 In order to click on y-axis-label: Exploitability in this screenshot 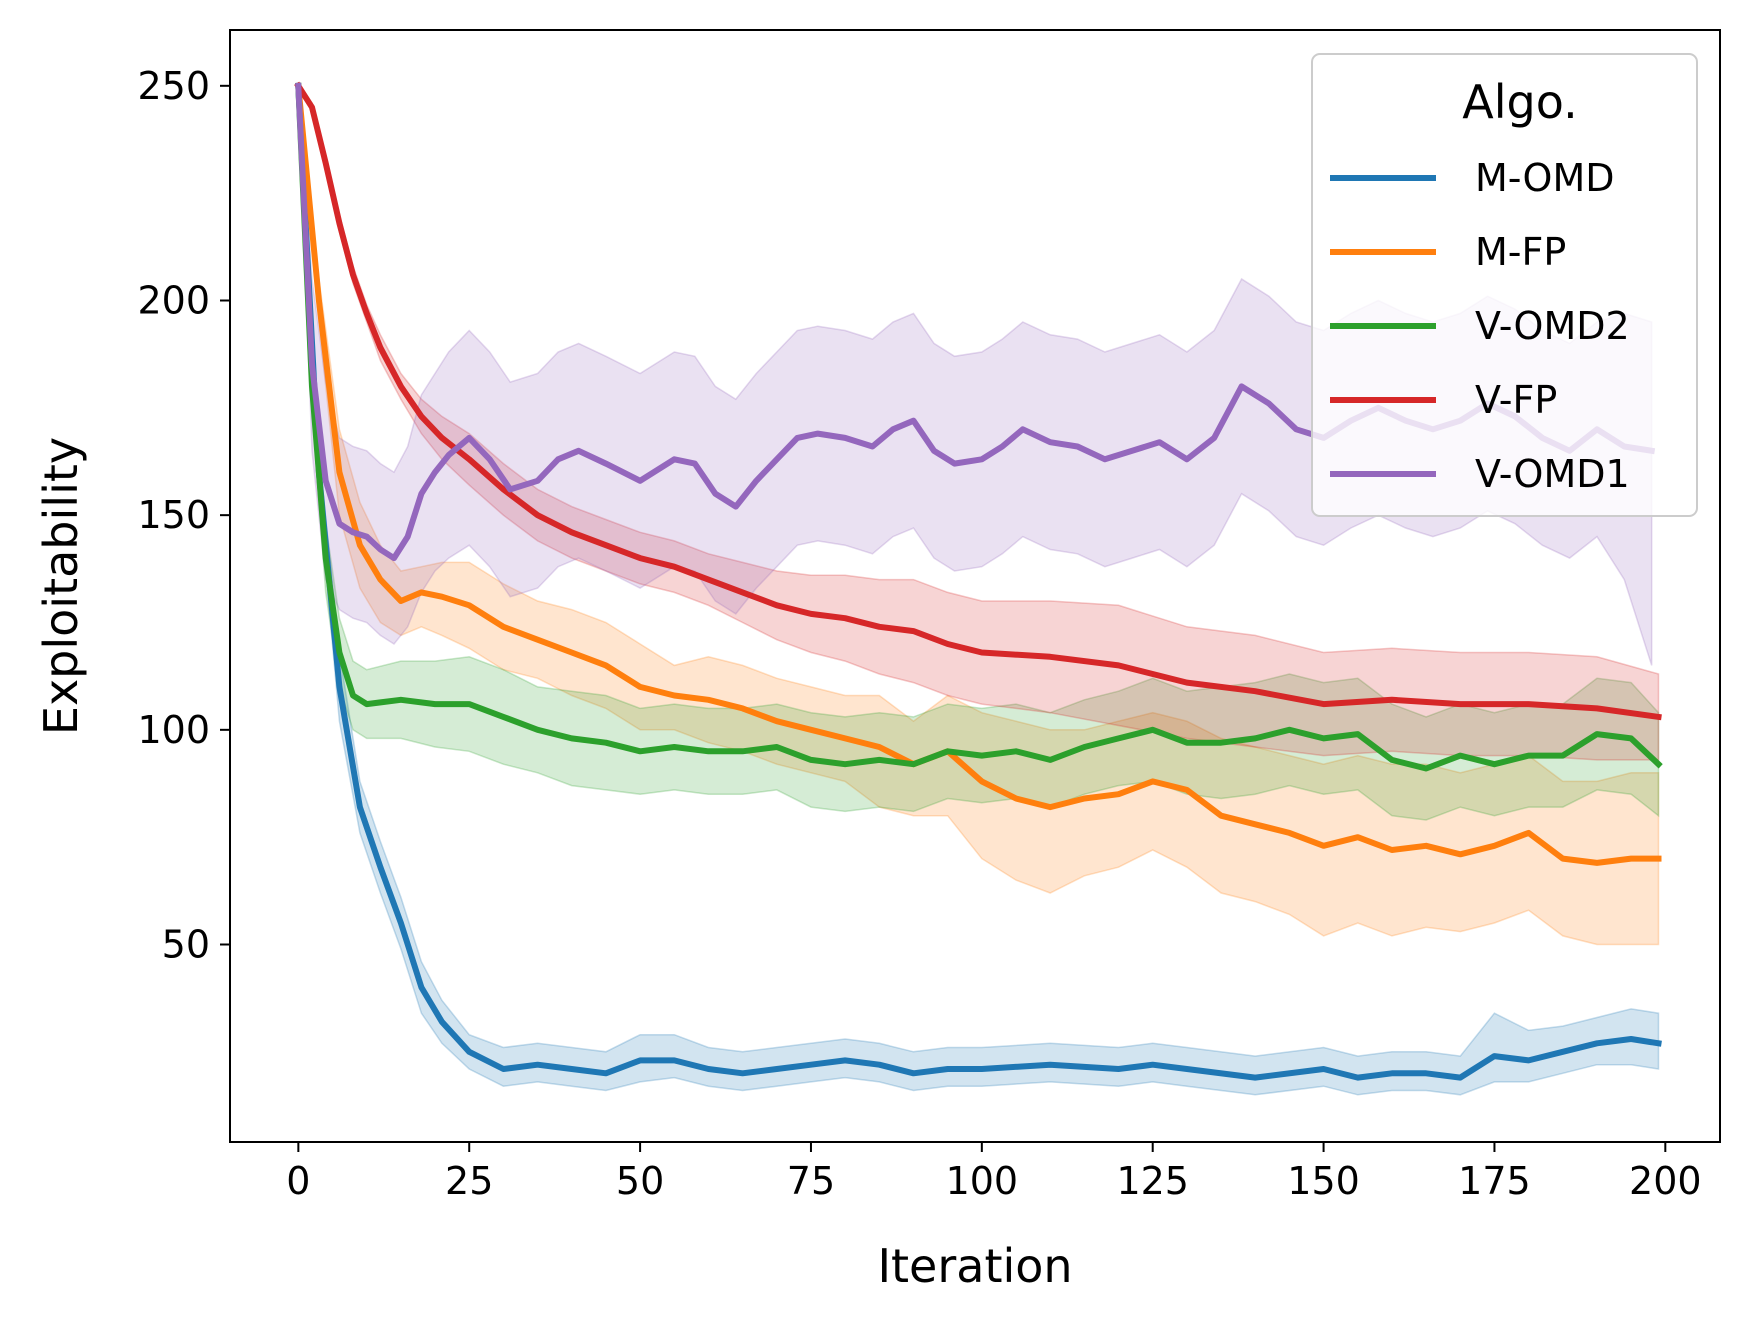, I will do `click(61, 586)`.